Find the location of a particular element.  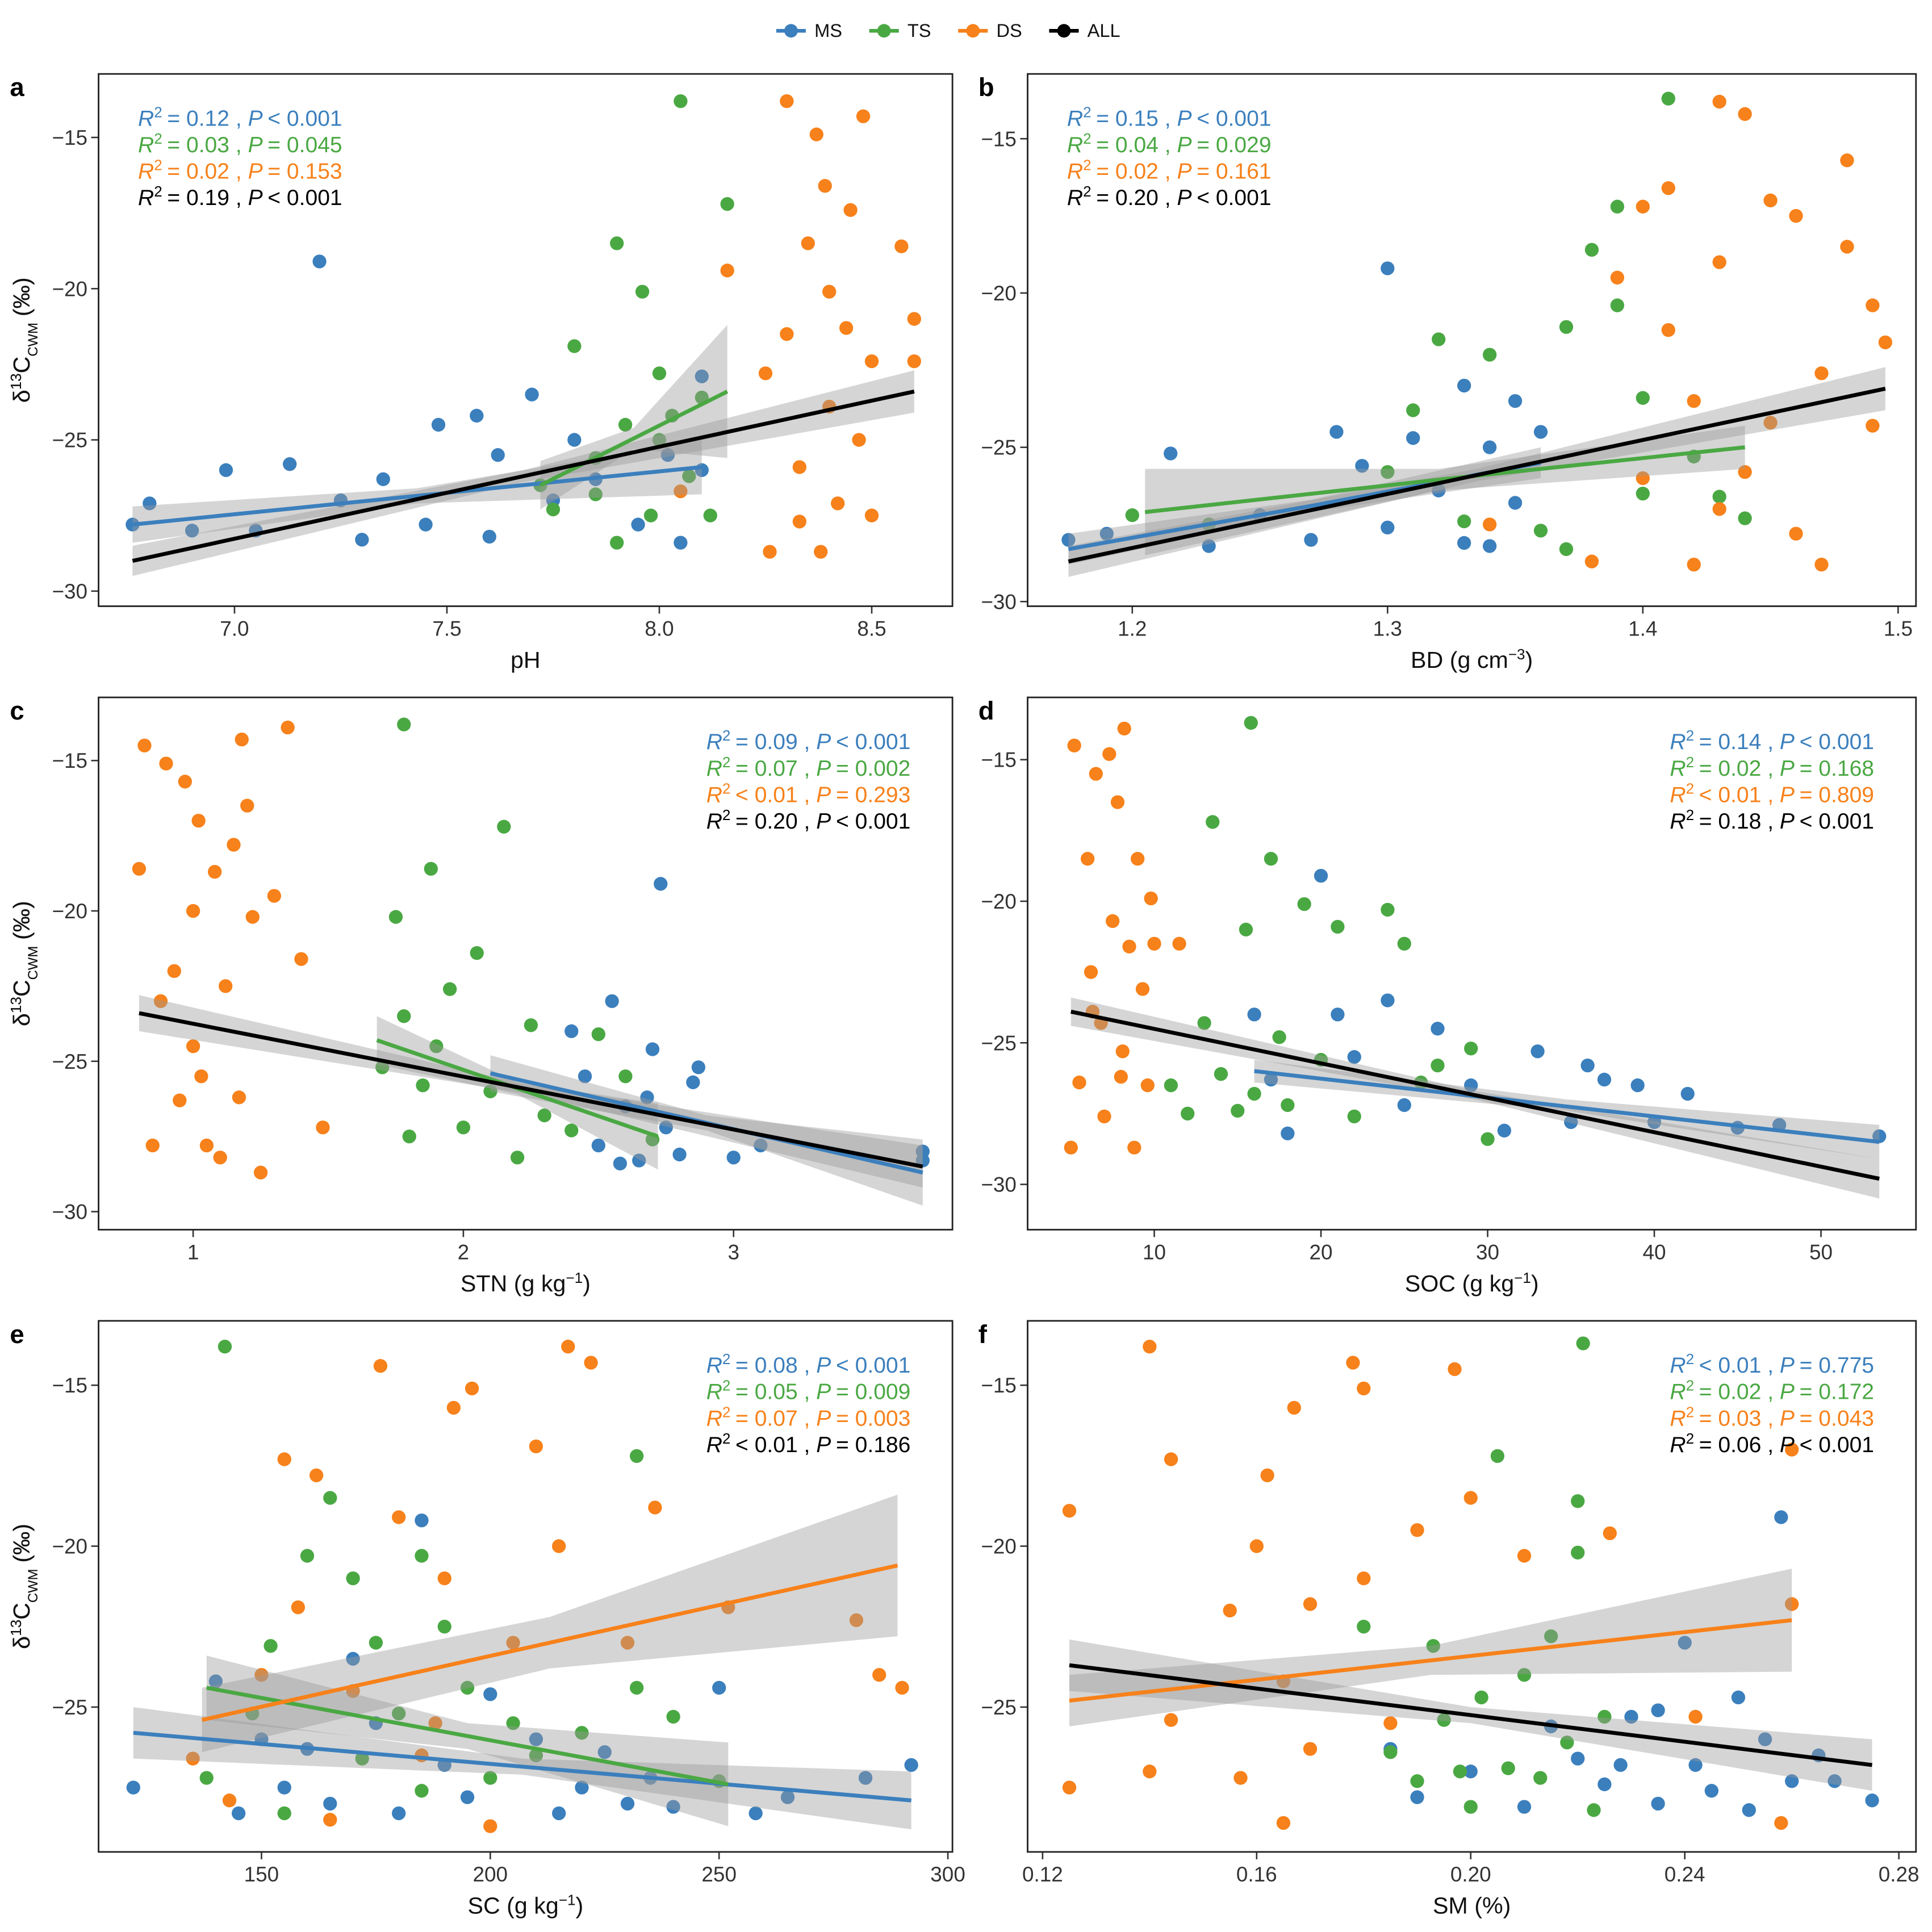

x-tick-label: 7.5 is located at coordinates (446, 629).